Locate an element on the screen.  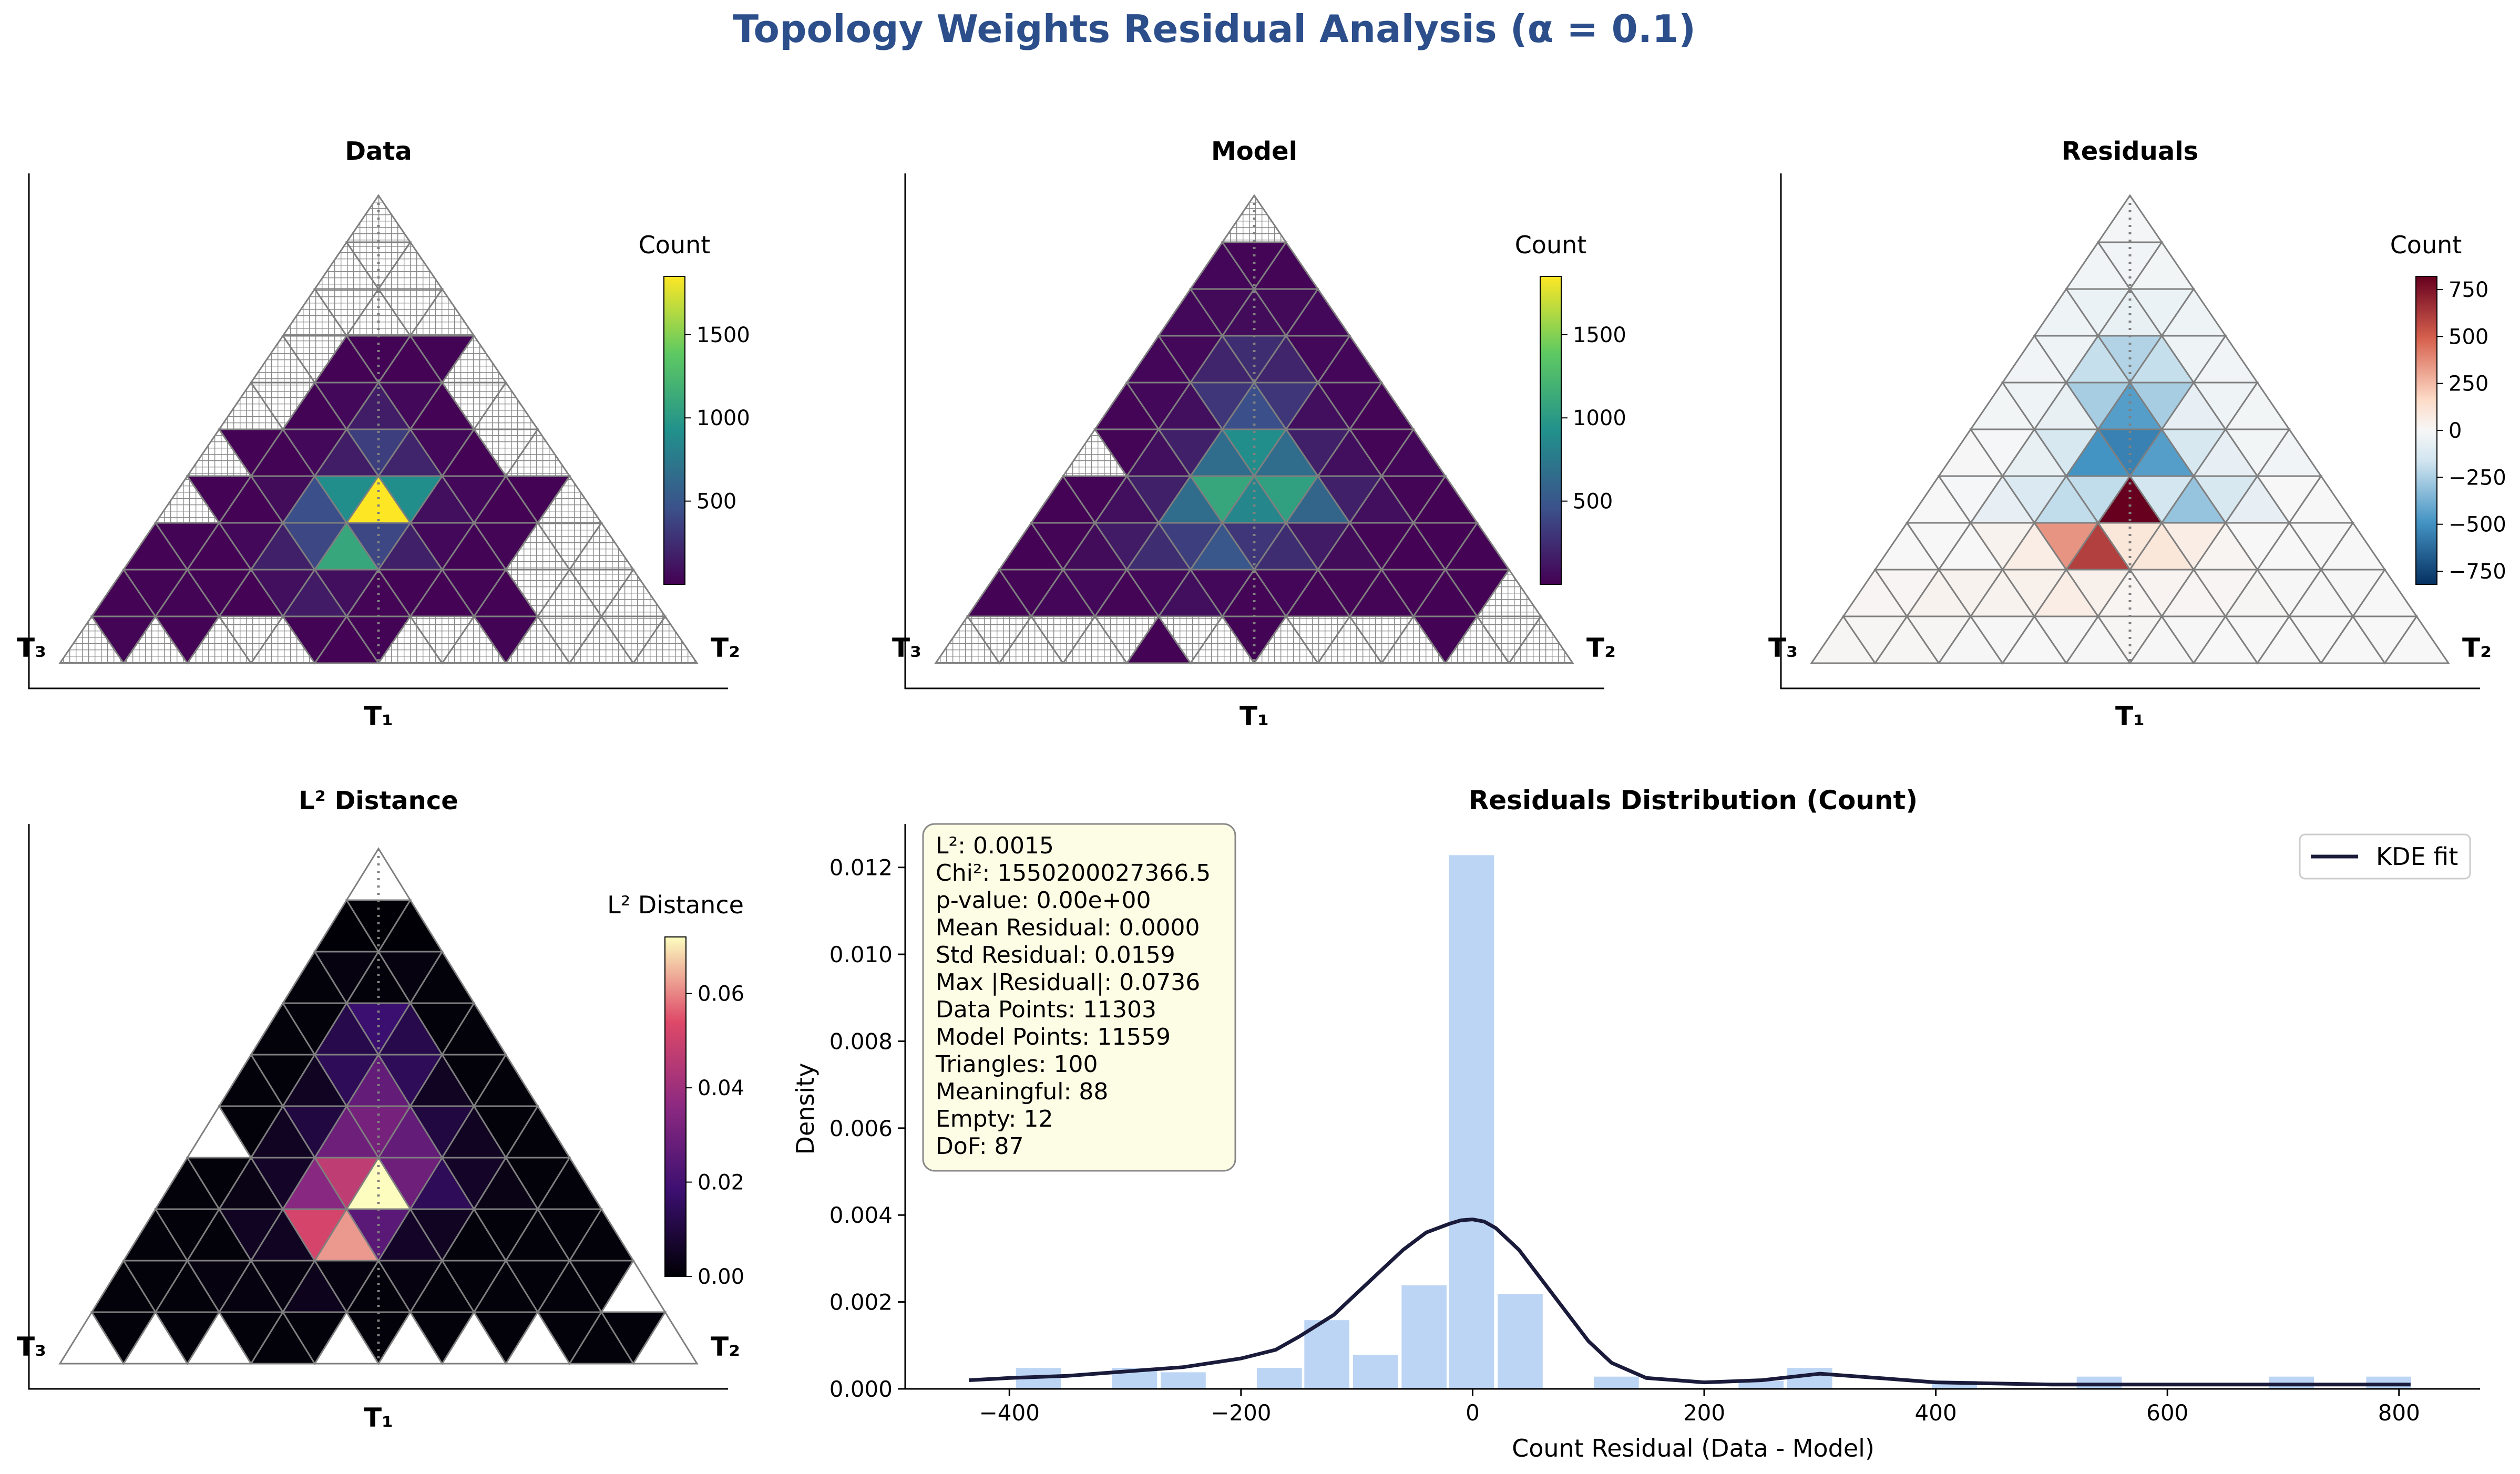
panel-title-residuals: Residuals is located at coordinates (2130, 151).